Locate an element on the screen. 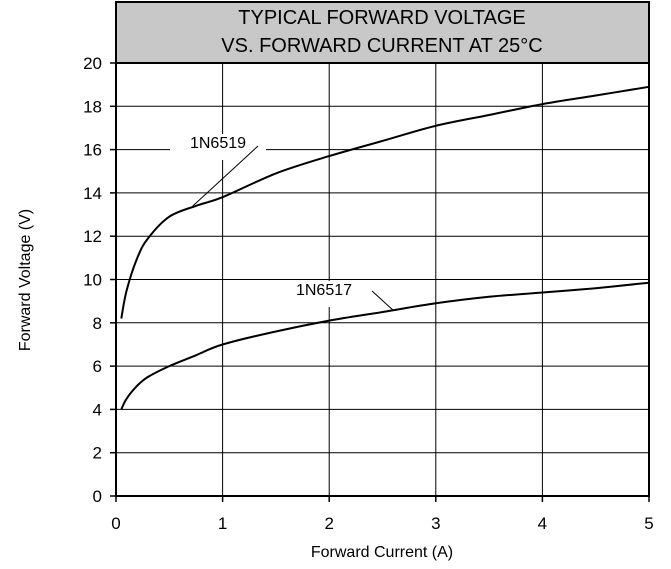 Image resolution: width=671 pixels, height=569 pixels. y-tick-label: 6 is located at coordinates (97, 366).